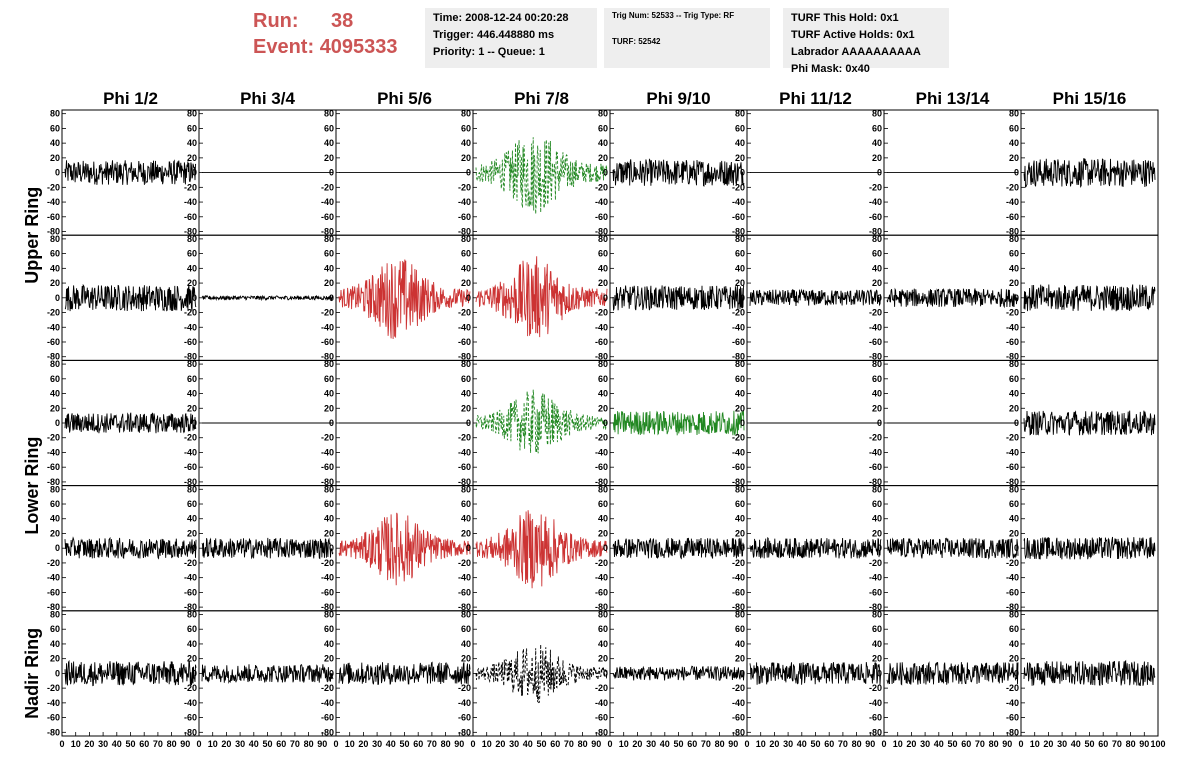  I want to click on ring-label: Lower Ring, so click(32, 486).